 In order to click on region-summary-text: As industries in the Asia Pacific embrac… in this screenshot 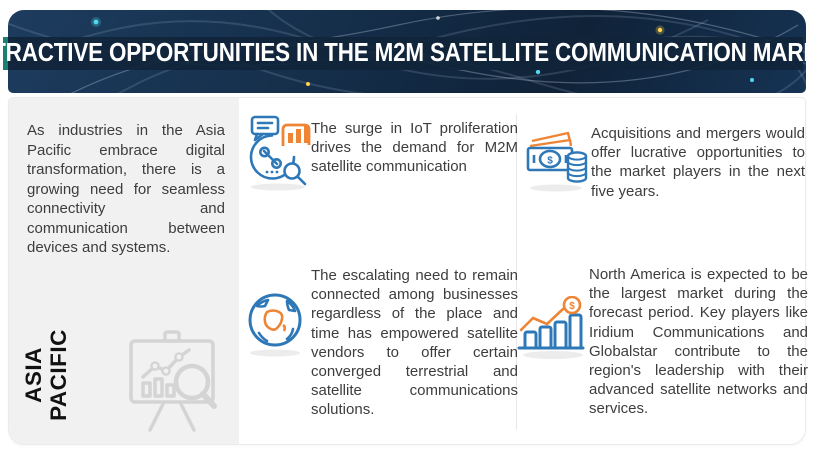, I will do `click(126, 189)`.